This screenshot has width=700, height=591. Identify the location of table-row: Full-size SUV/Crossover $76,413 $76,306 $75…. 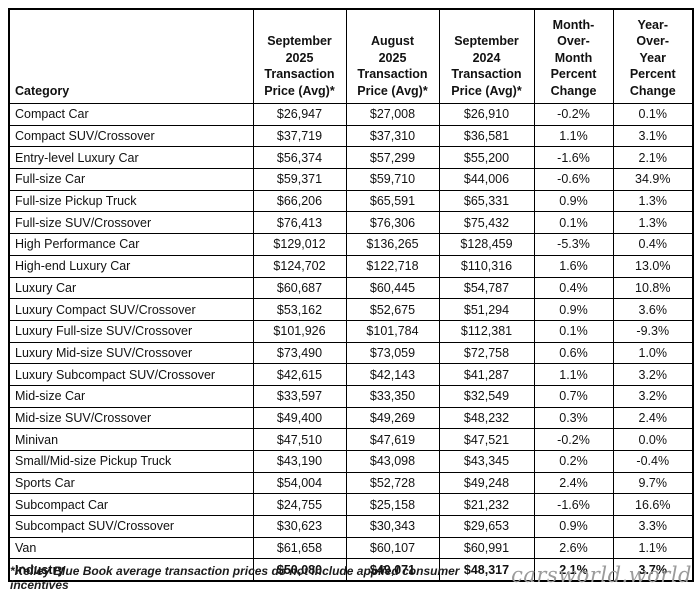
(351, 223).